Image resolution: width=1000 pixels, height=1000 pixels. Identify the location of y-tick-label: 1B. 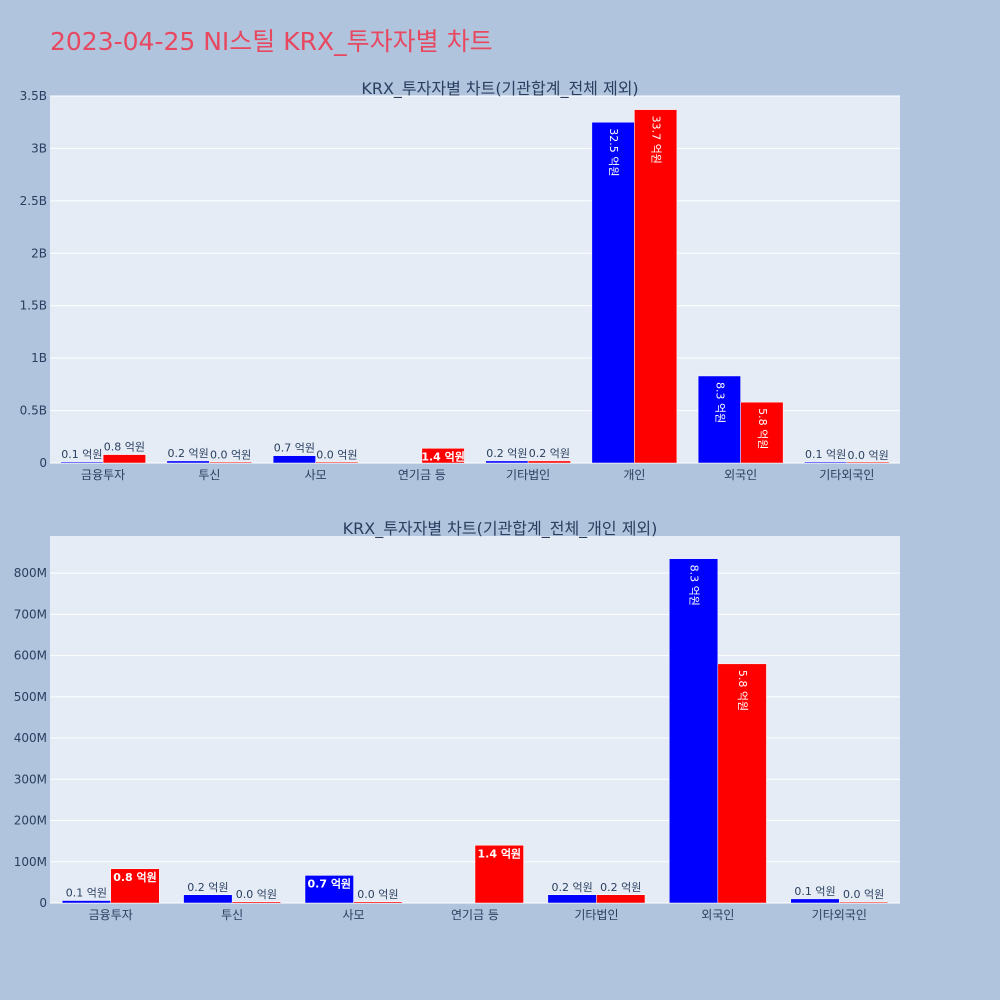
(39, 358).